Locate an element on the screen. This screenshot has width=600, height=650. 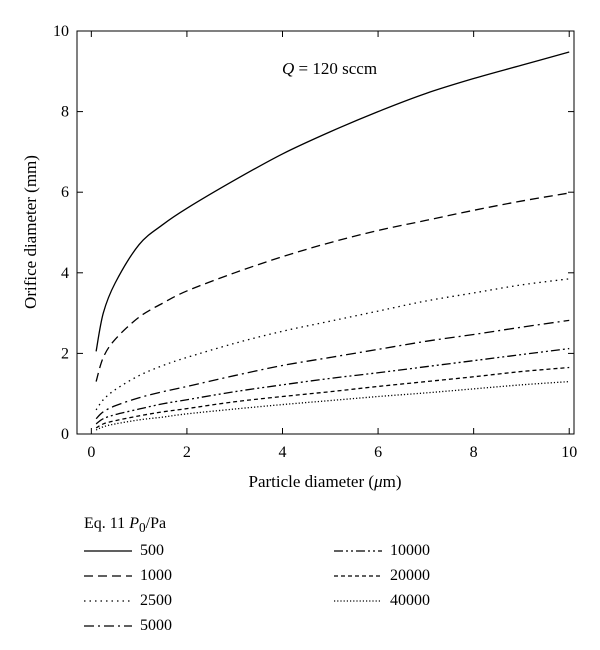
legend-title-sub: 0 is located at coordinates (142, 528).